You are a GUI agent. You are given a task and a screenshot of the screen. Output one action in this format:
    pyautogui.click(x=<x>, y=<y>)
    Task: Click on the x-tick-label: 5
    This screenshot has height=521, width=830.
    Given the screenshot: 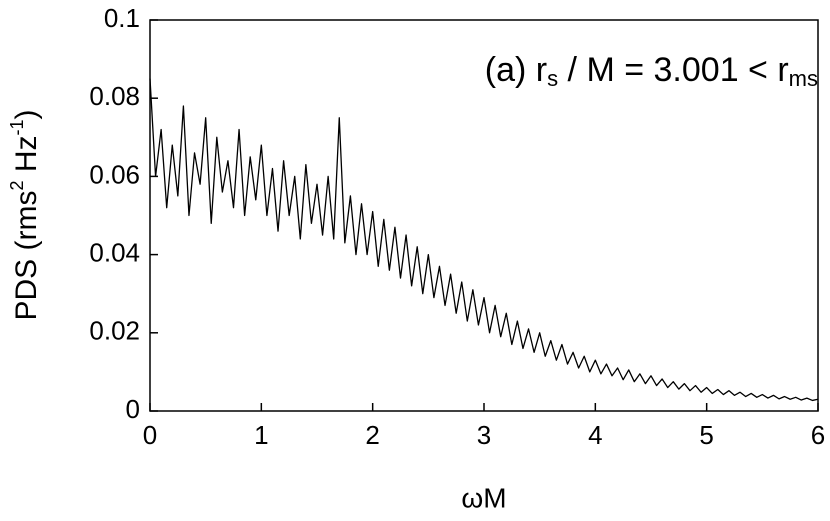 What is the action you would take?
    pyautogui.click(x=706, y=435)
    